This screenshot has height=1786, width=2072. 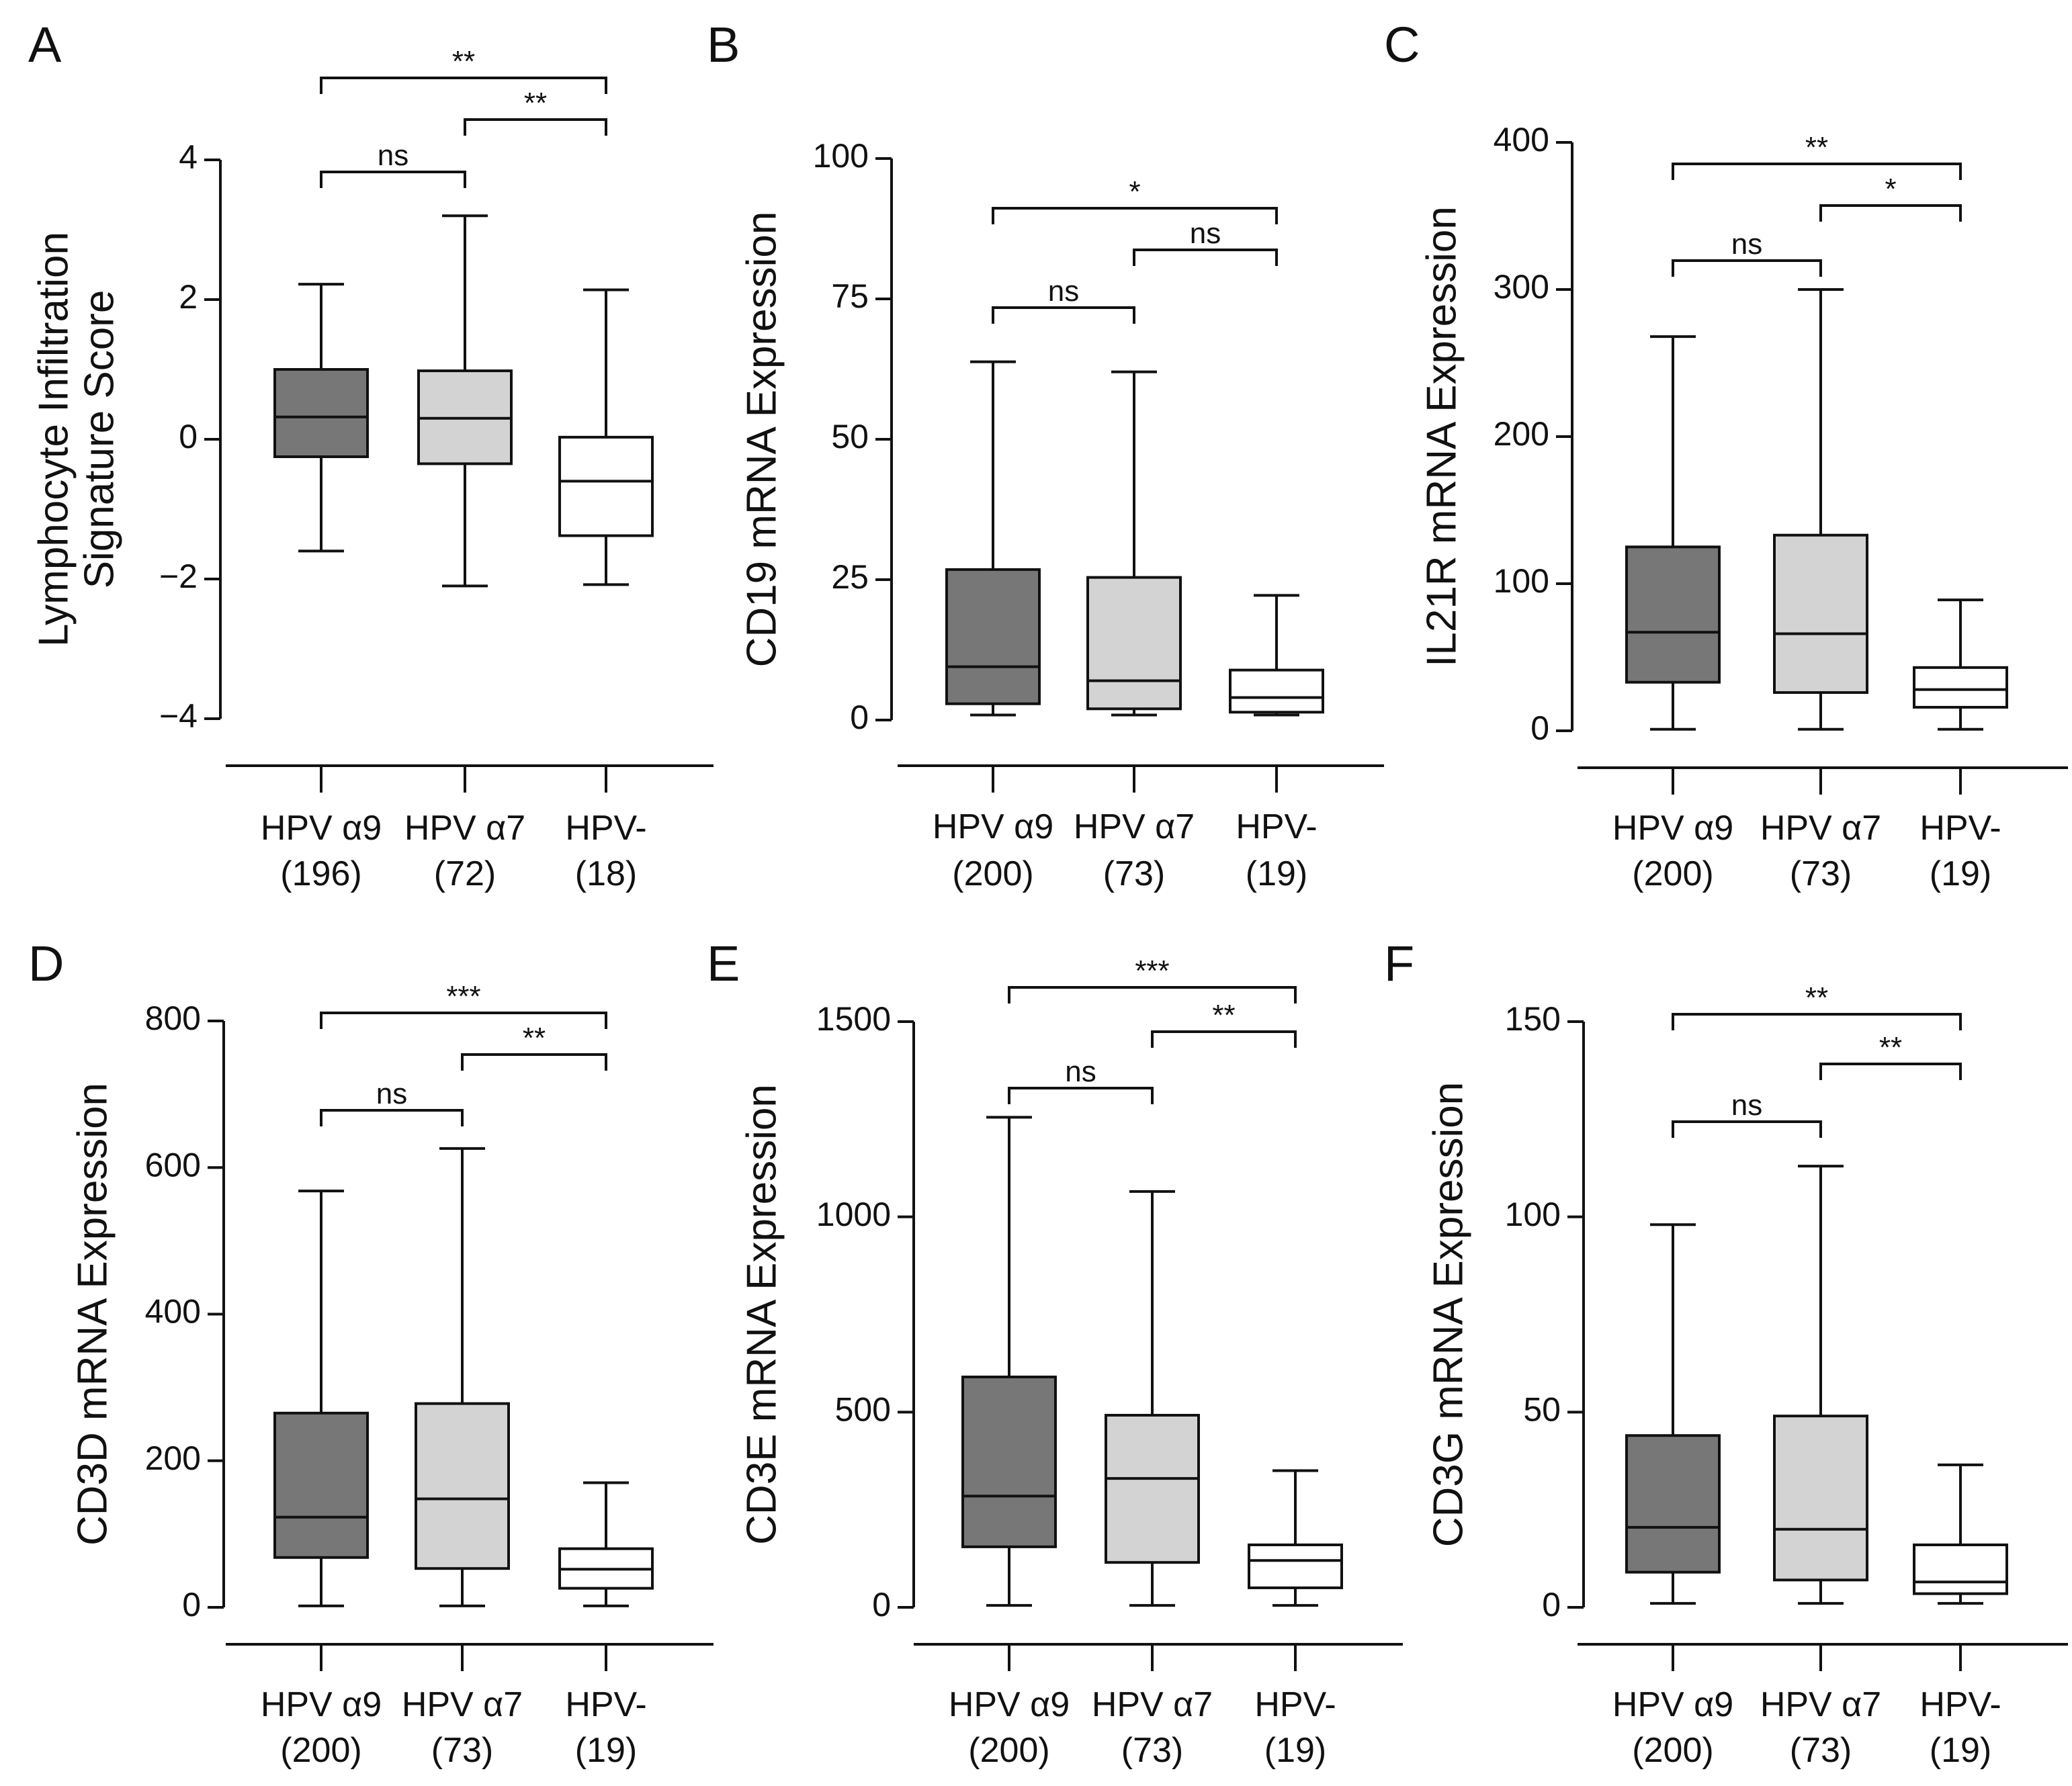 What do you see at coordinates (1399, 963) in the screenshot?
I see `panel-letter: F` at bounding box center [1399, 963].